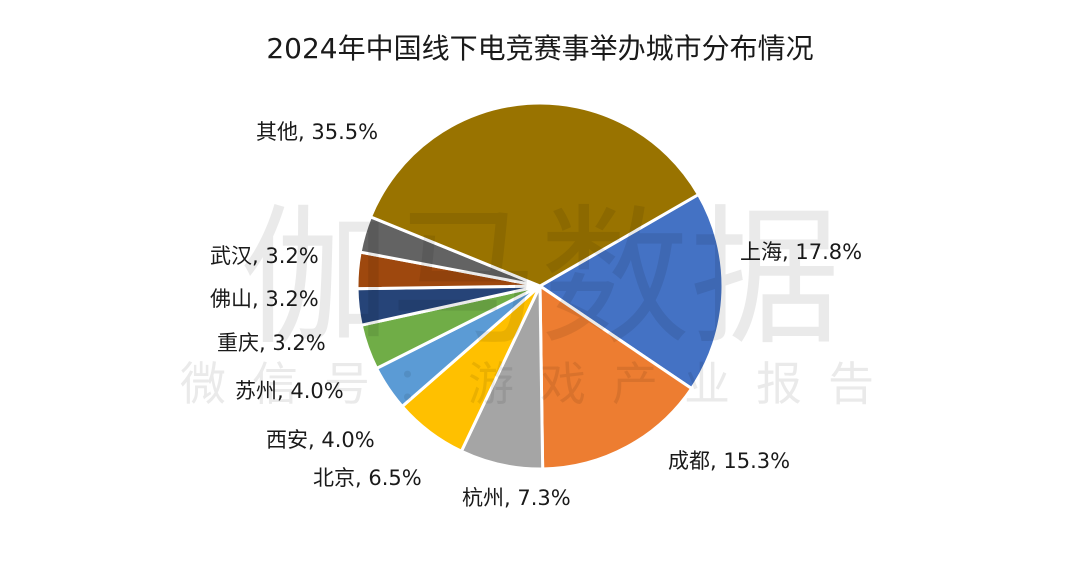 Image resolution: width=1080 pixels, height=565 pixels. Describe the element at coordinates (264, 299) in the screenshot. I see `slice-label-8: 佛山, 3.2%` at that location.